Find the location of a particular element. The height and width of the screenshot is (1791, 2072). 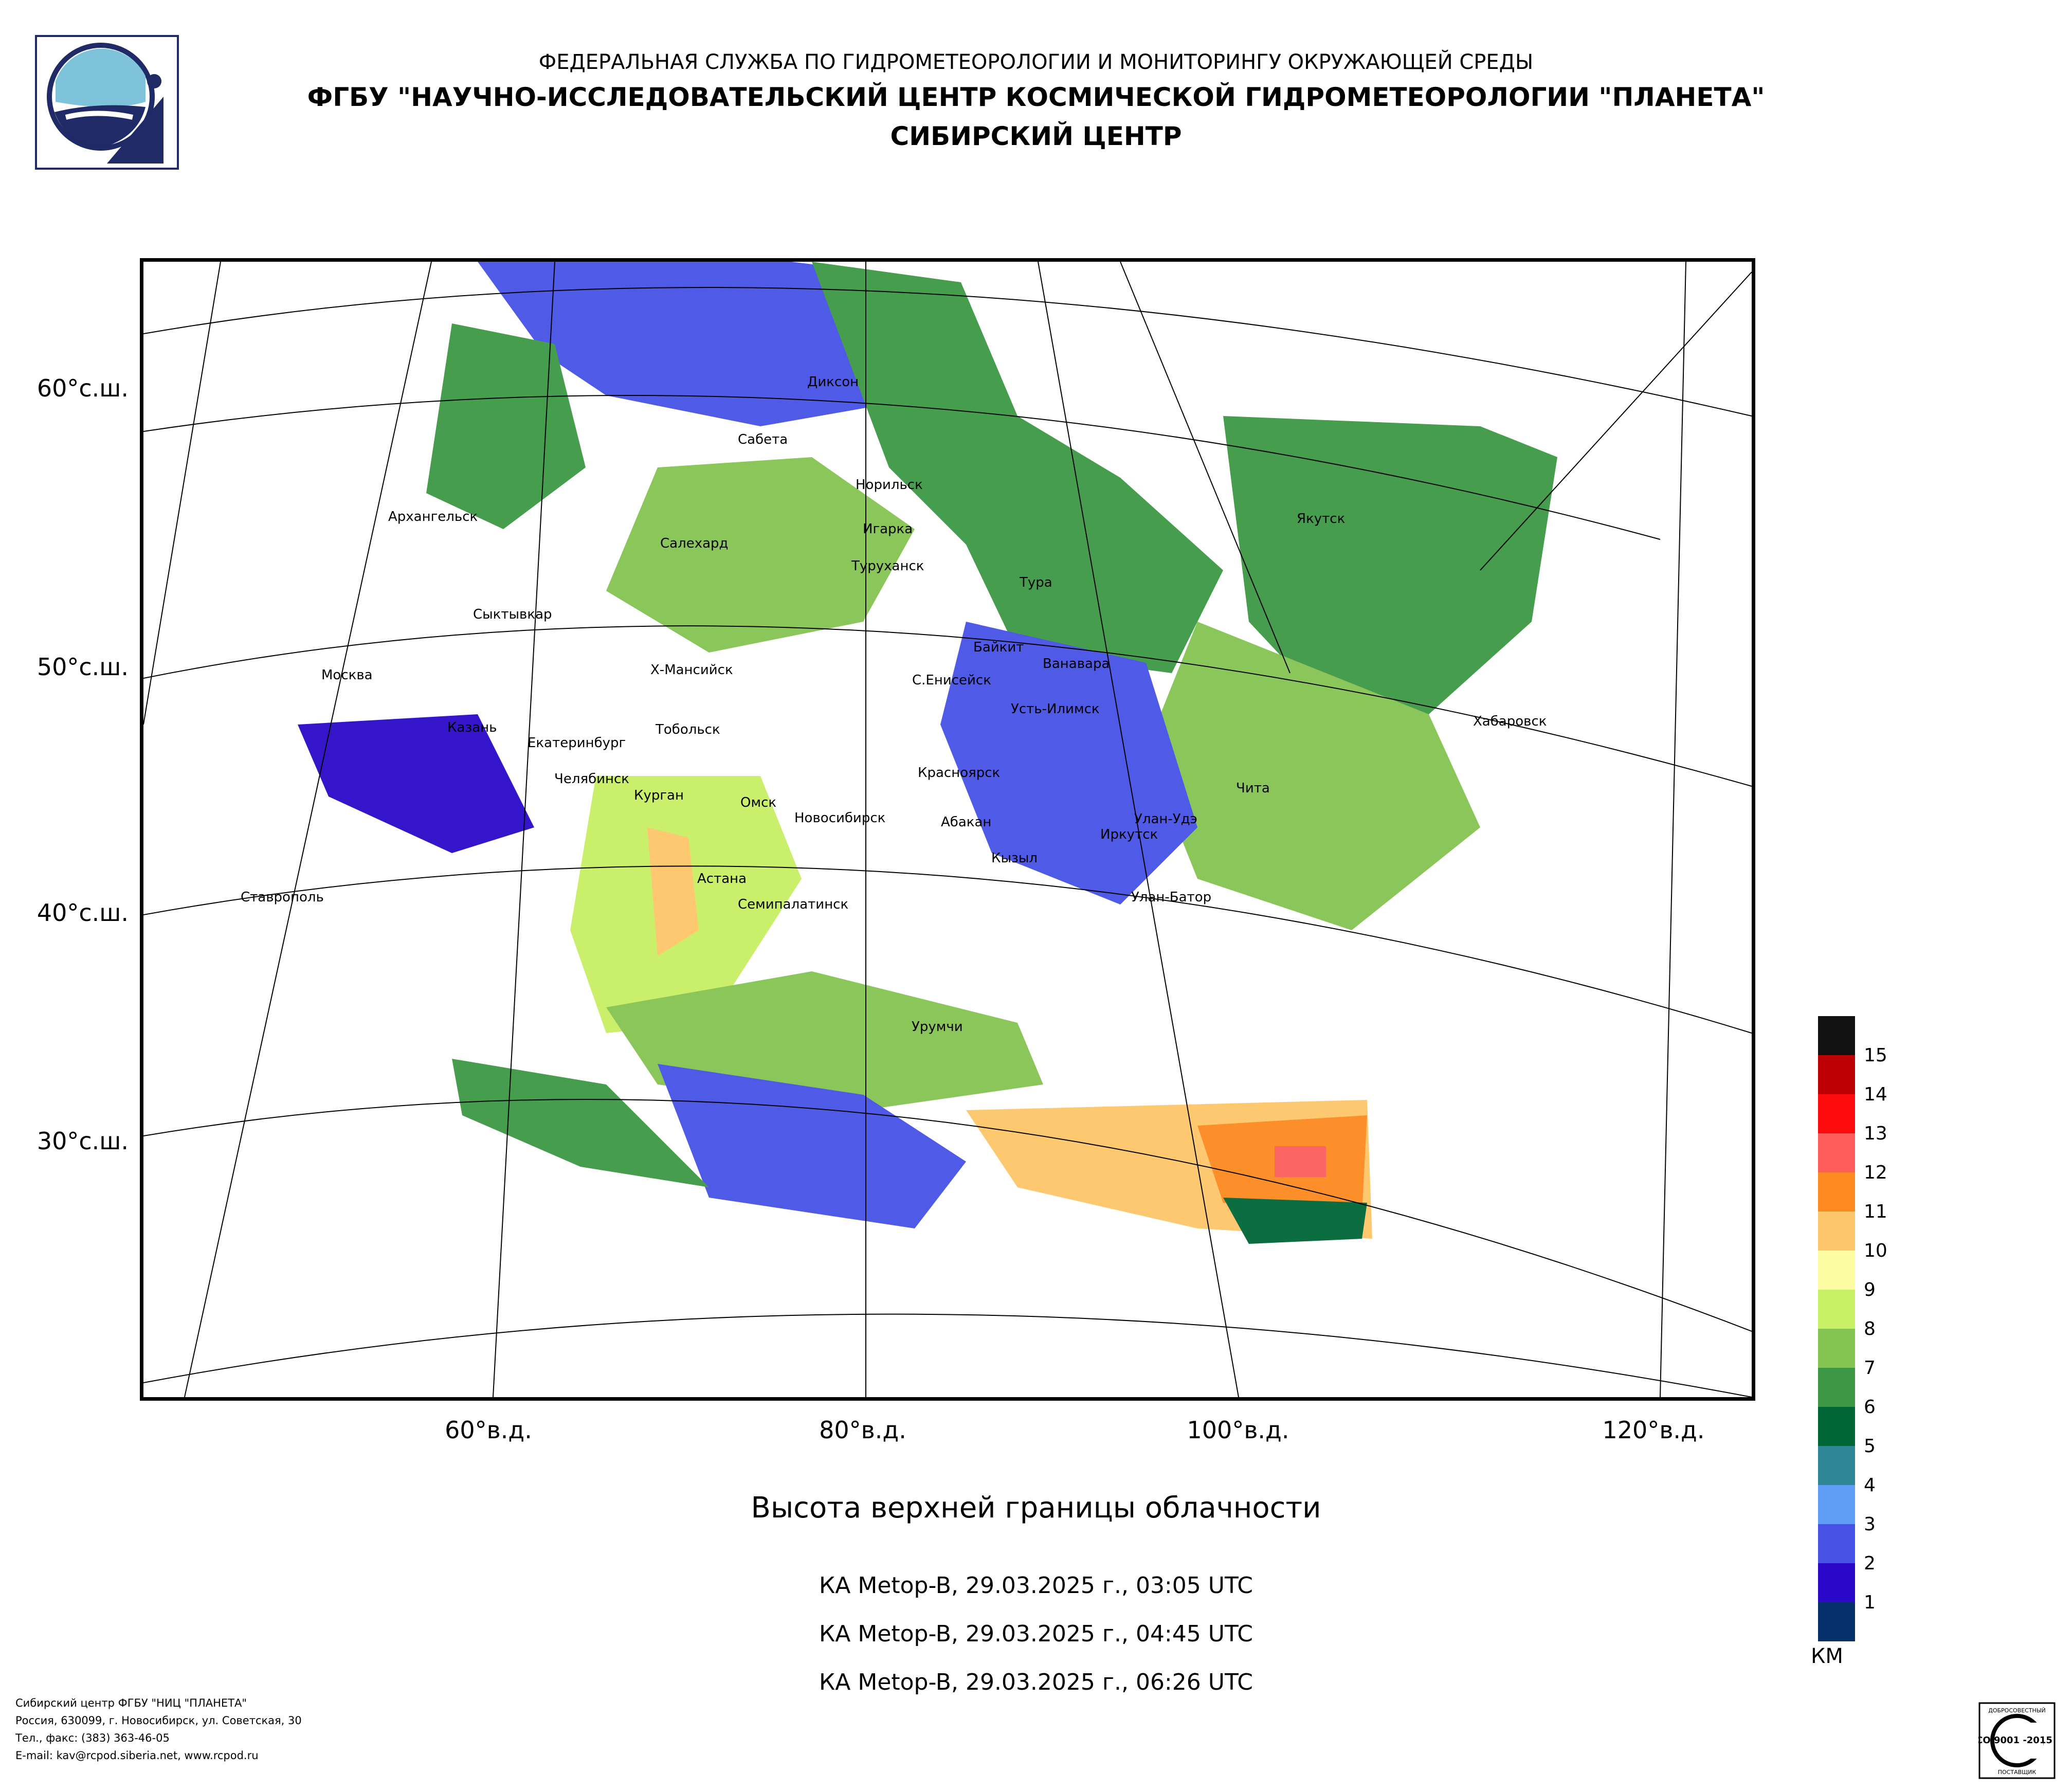

city-label: Ставрополь is located at coordinates (282, 897).